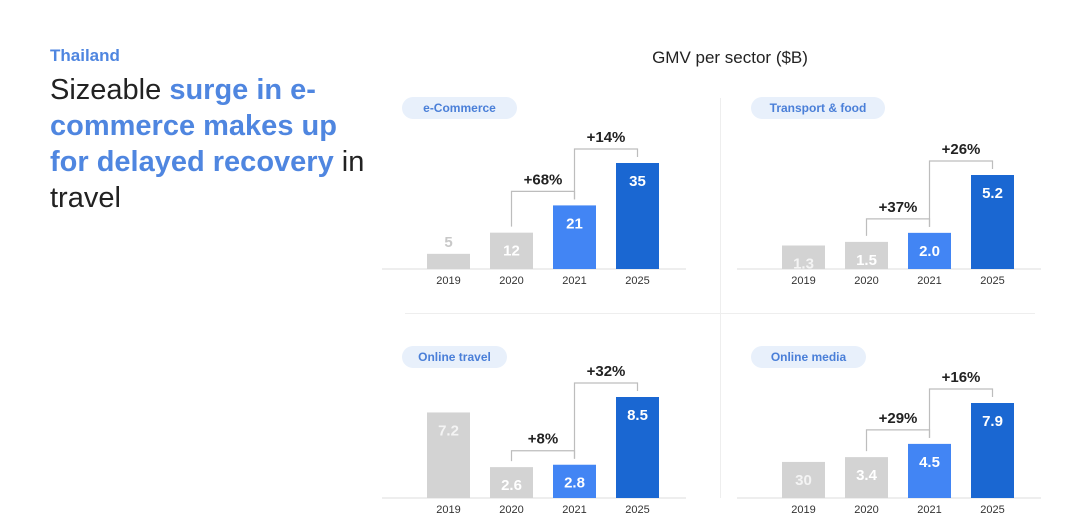  I want to click on headline-part-highlight: surge, so click(209, 90).